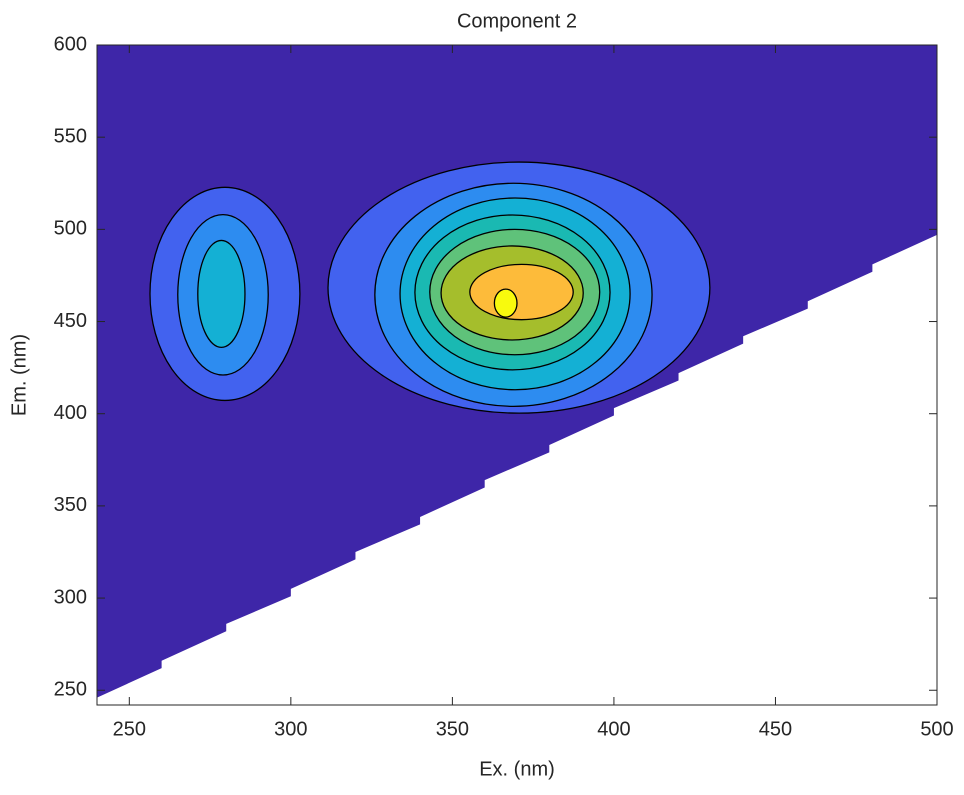 The width and height of the screenshot is (964, 795). What do you see at coordinates (775, 729) in the screenshot?
I see `x-tick-label: 450` at bounding box center [775, 729].